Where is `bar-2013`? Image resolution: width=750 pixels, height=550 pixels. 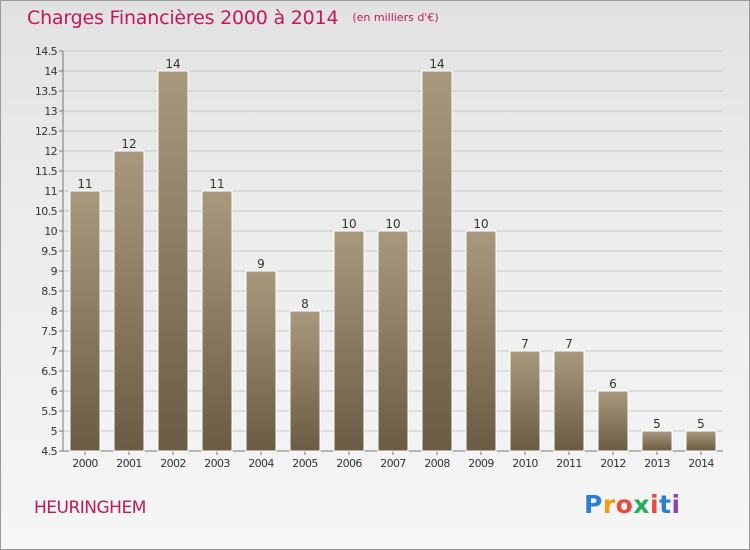
bar-2013 is located at coordinates (657, 441).